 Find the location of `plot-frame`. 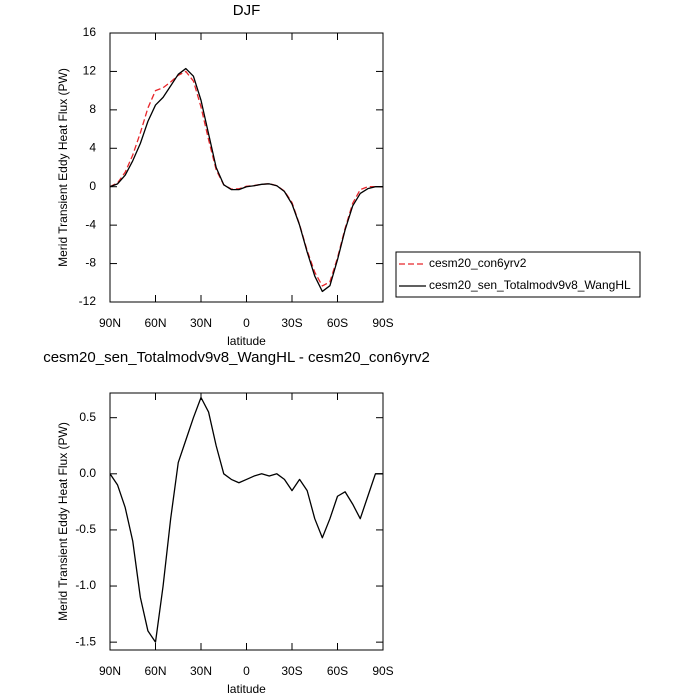

plot-frame is located at coordinates (246, 521).